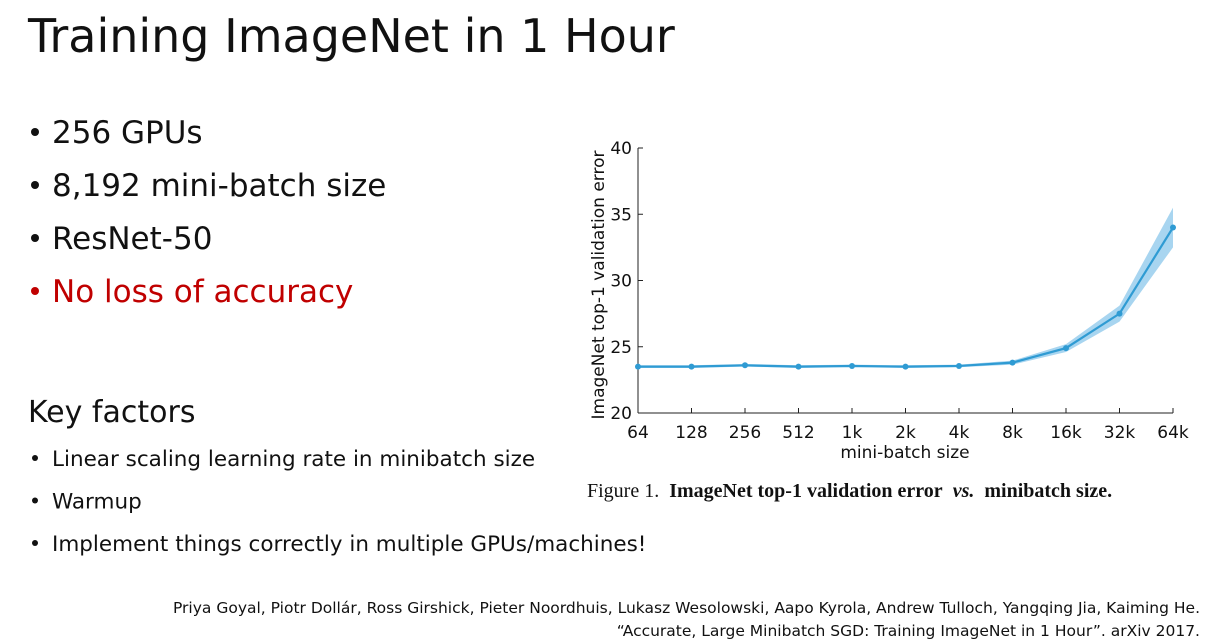 This screenshot has height=642, width=1207. Describe the element at coordinates (202, 292) in the screenshot. I see `bullet-text: No loss of accuracy` at that location.